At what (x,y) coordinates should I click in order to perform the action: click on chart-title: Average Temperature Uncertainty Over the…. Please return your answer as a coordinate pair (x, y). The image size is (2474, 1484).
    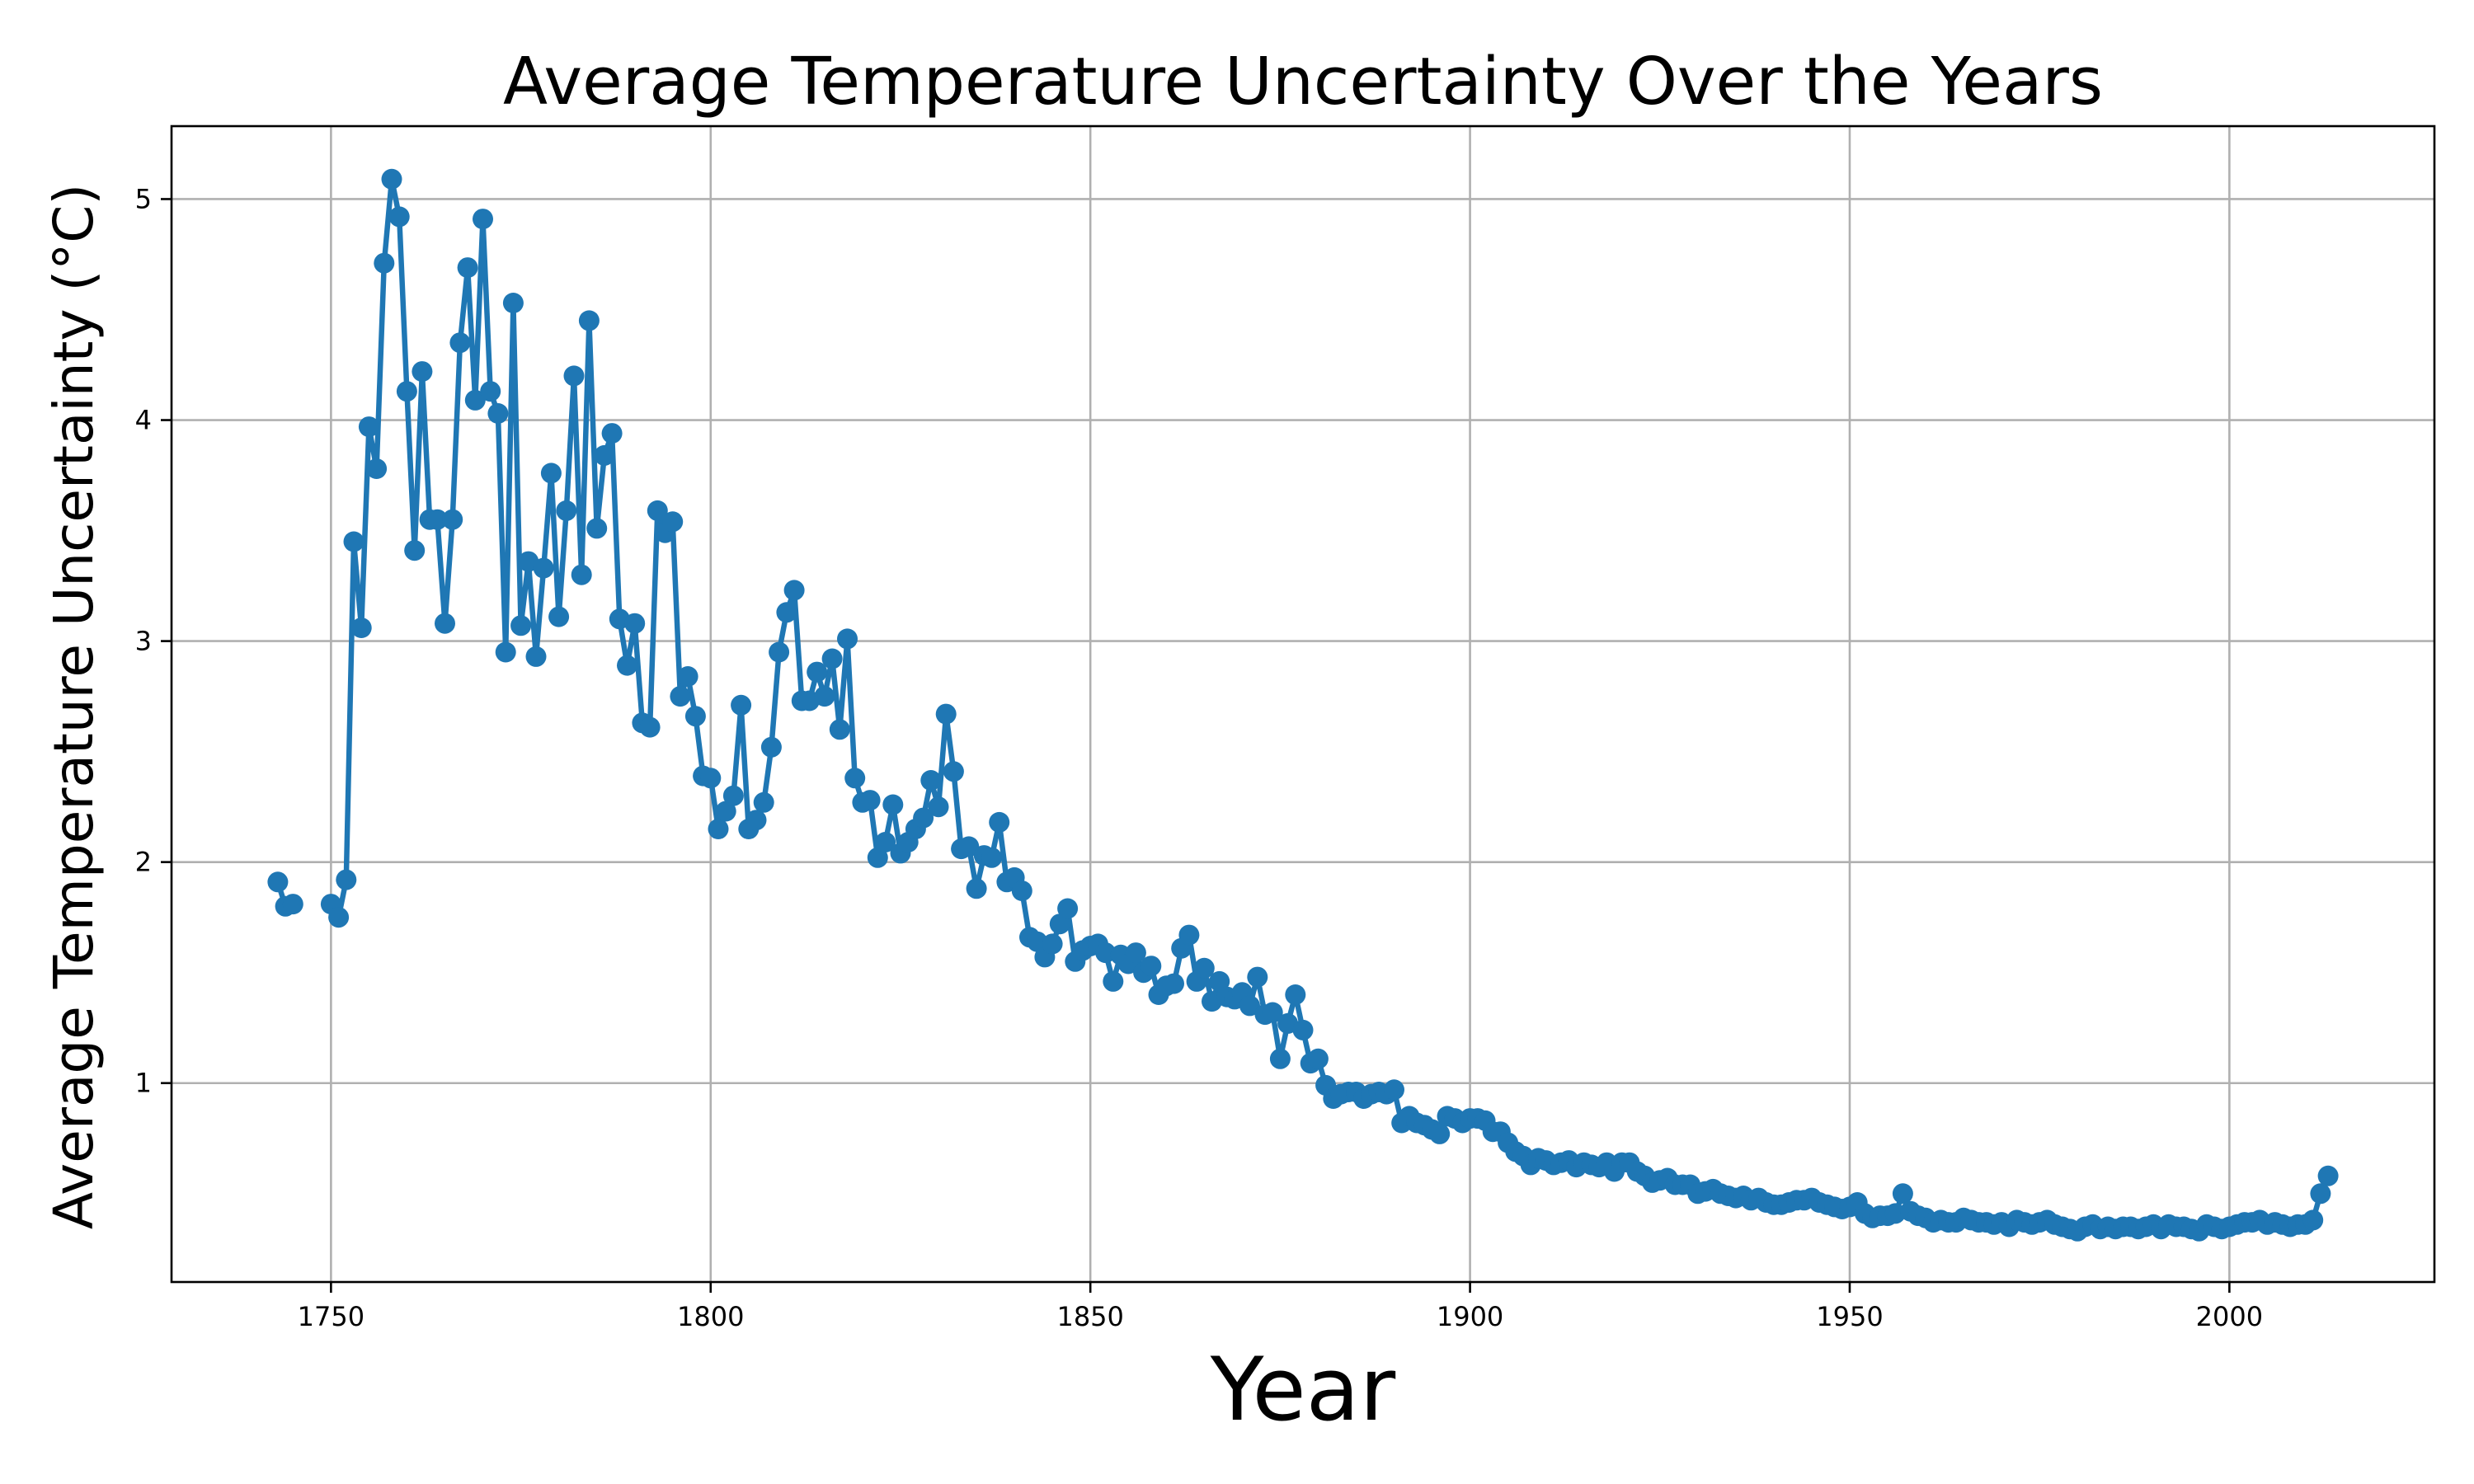
    Looking at the image, I should click on (1303, 82).